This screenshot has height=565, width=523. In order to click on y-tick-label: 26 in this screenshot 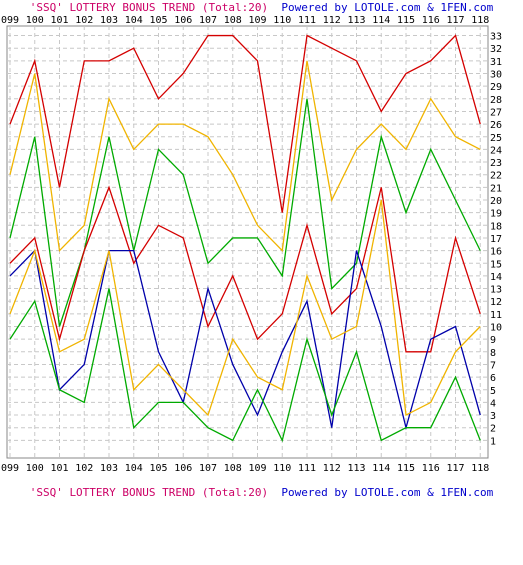, I will do `click(496, 125)`.